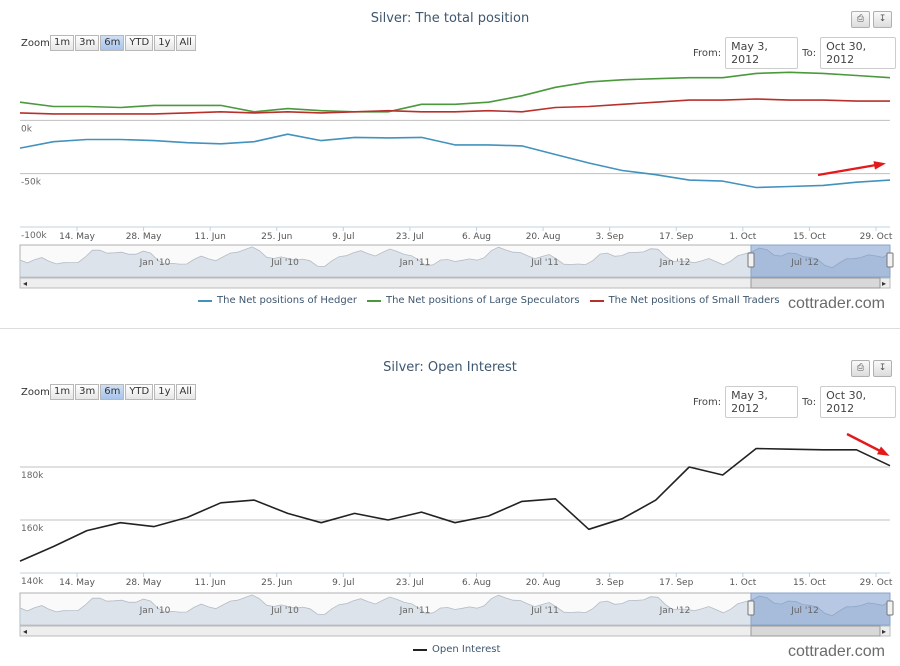 This screenshot has width=900, height=666. I want to click on to-label: To:, so click(809, 402).